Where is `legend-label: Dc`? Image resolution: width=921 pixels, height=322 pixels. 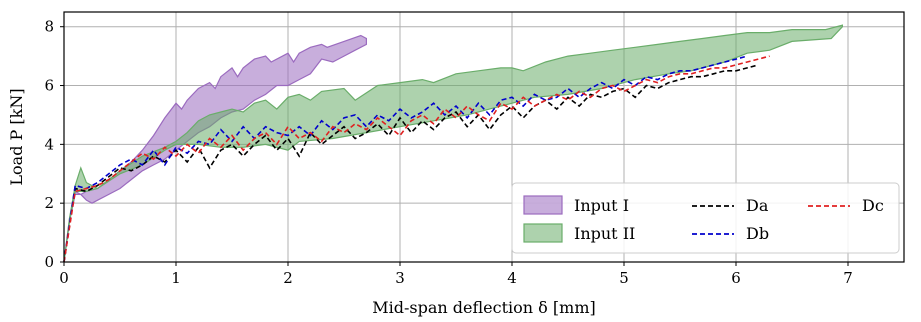
legend-label: Dc is located at coordinates (873, 205).